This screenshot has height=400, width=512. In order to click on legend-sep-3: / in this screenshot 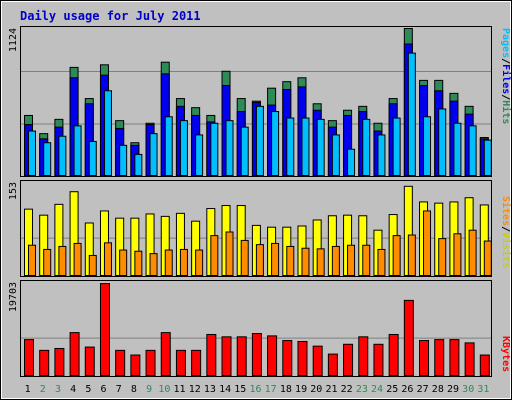, I will do `click(505, 229)`.